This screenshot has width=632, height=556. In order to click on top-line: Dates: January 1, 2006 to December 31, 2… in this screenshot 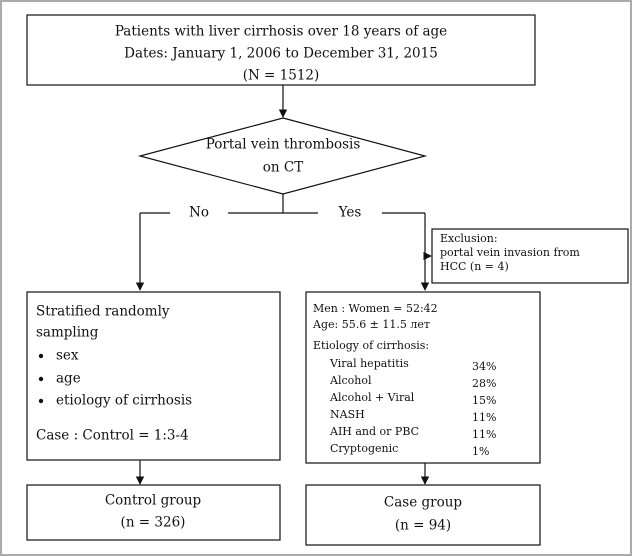, I will do `click(281, 54)`.